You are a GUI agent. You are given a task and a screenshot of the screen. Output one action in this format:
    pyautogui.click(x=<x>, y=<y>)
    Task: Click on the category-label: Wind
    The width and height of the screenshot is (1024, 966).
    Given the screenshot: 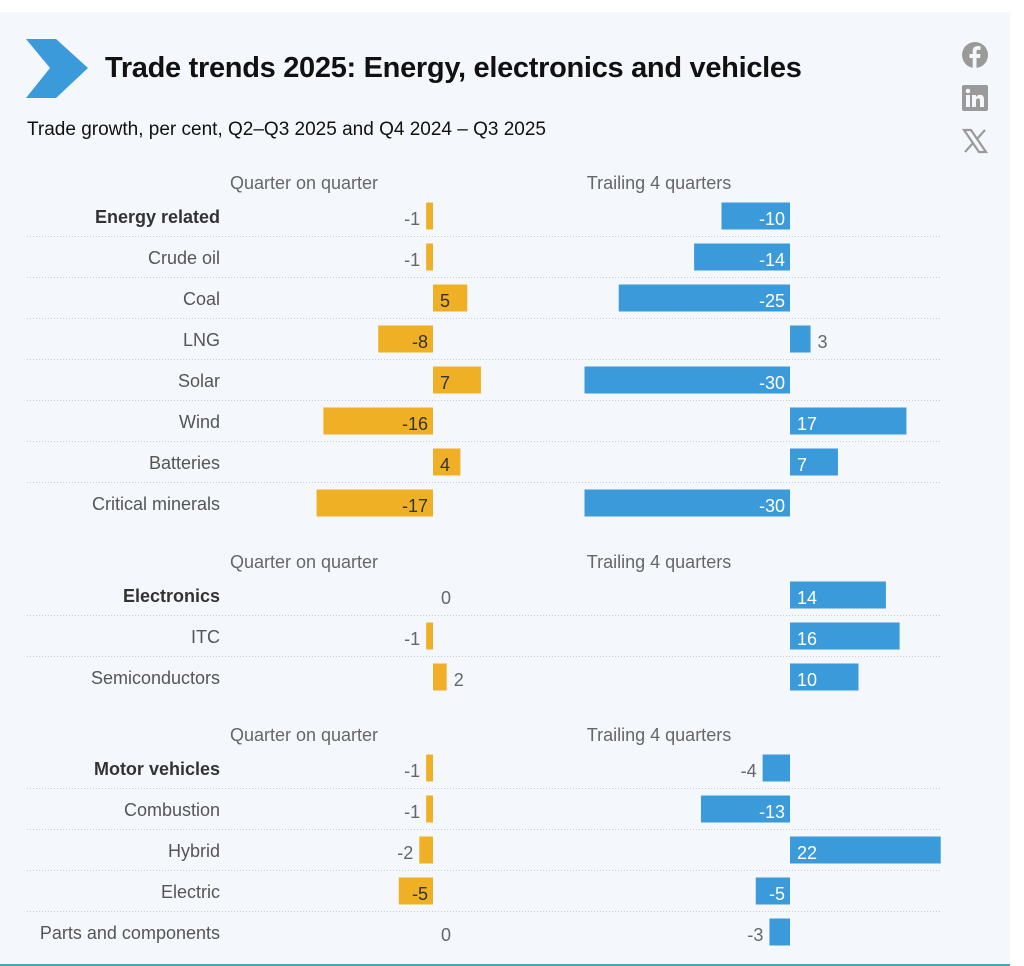 What is the action you would take?
    pyautogui.click(x=199, y=422)
    